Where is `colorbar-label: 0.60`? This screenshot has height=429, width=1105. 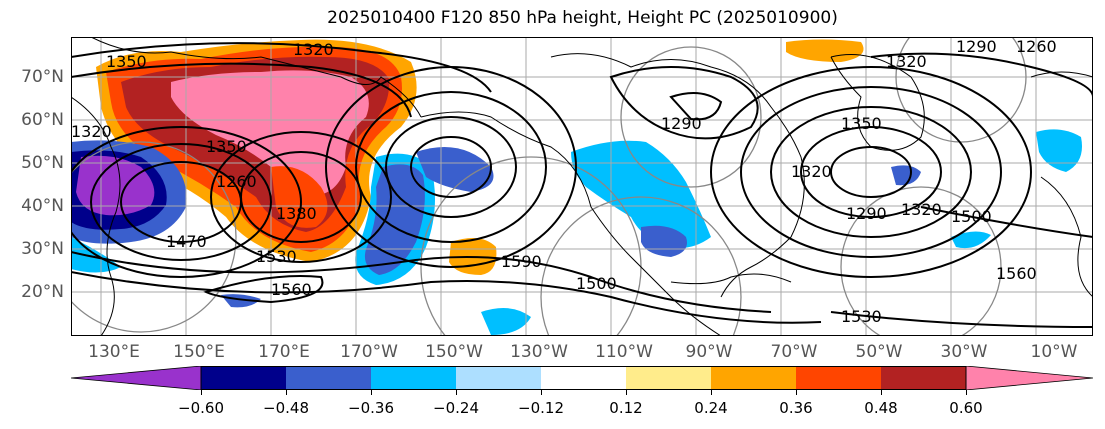 colorbar-label: 0.60 is located at coordinates (966, 408).